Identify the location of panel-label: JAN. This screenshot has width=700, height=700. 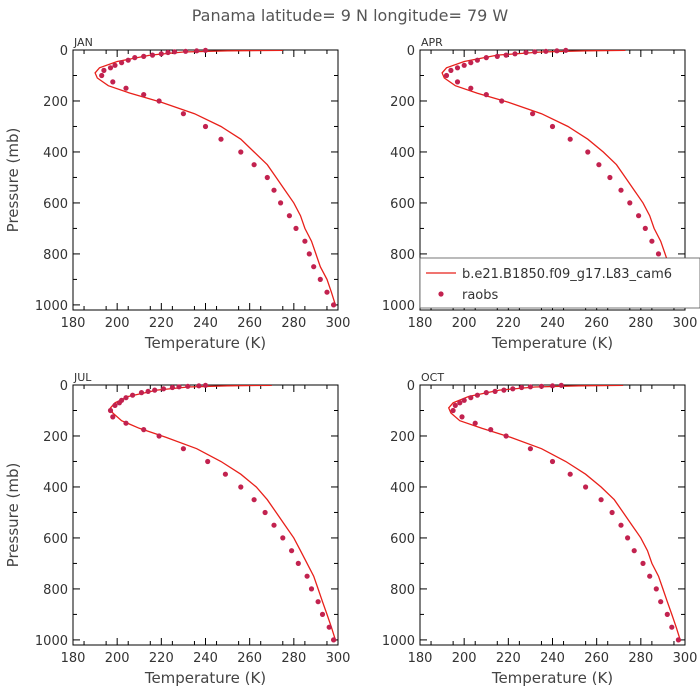
(83, 42).